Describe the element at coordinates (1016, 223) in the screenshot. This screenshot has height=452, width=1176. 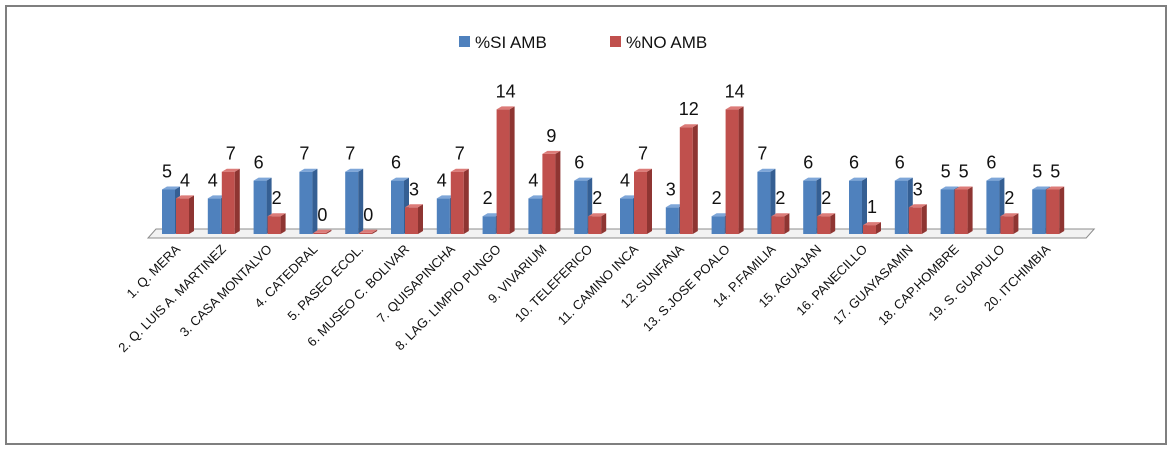
I see `bar-no-19-side` at that location.